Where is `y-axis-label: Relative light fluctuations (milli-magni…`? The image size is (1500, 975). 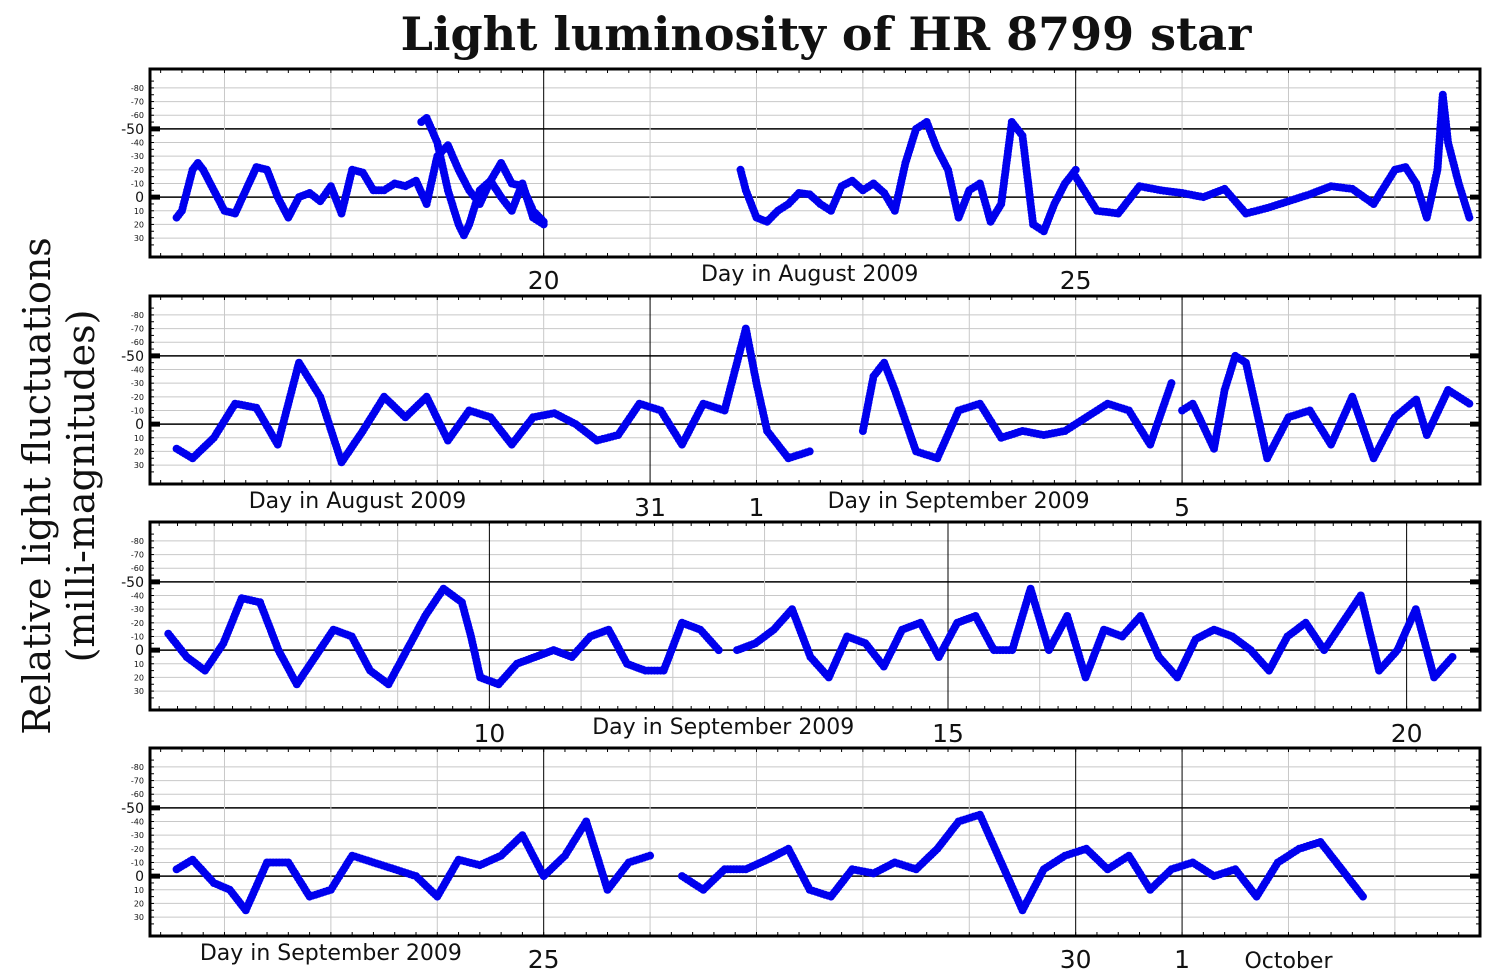 y-axis-label: Relative light fluctuations (milli-magni… is located at coordinates (59, 486).